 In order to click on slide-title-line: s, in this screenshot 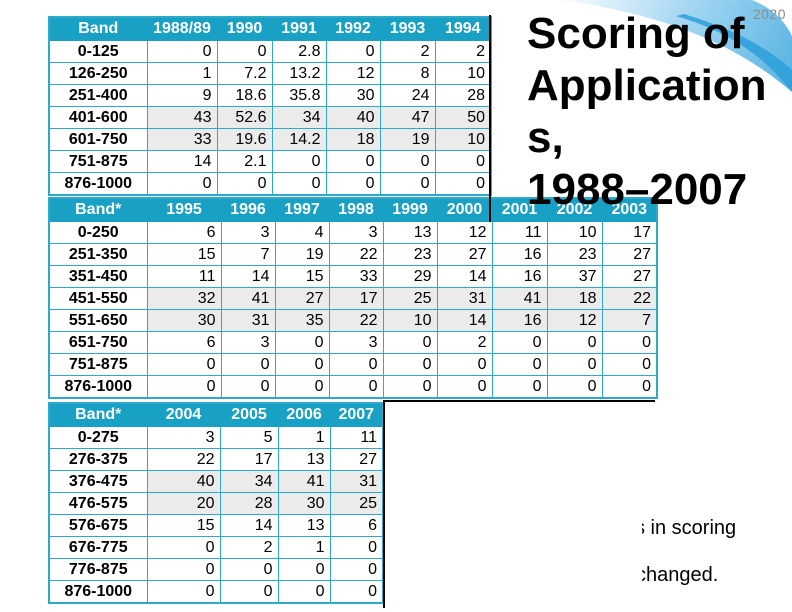, I will do `click(545, 137)`.